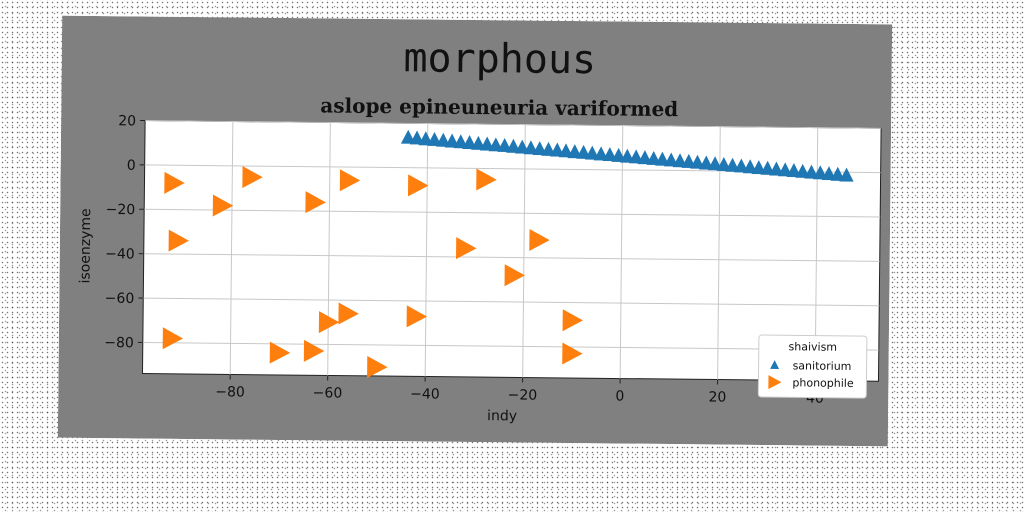 The image size is (1024, 512). What do you see at coordinates (523, 395) in the screenshot?
I see `x-tick-label: −20` at bounding box center [523, 395].